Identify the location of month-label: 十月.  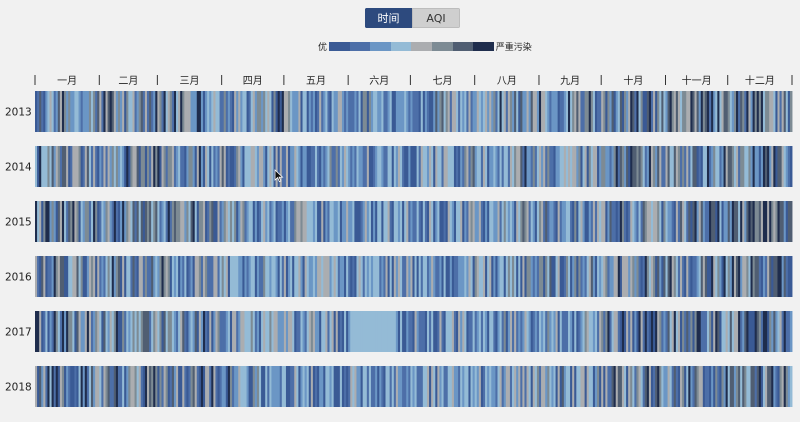
(633, 80).